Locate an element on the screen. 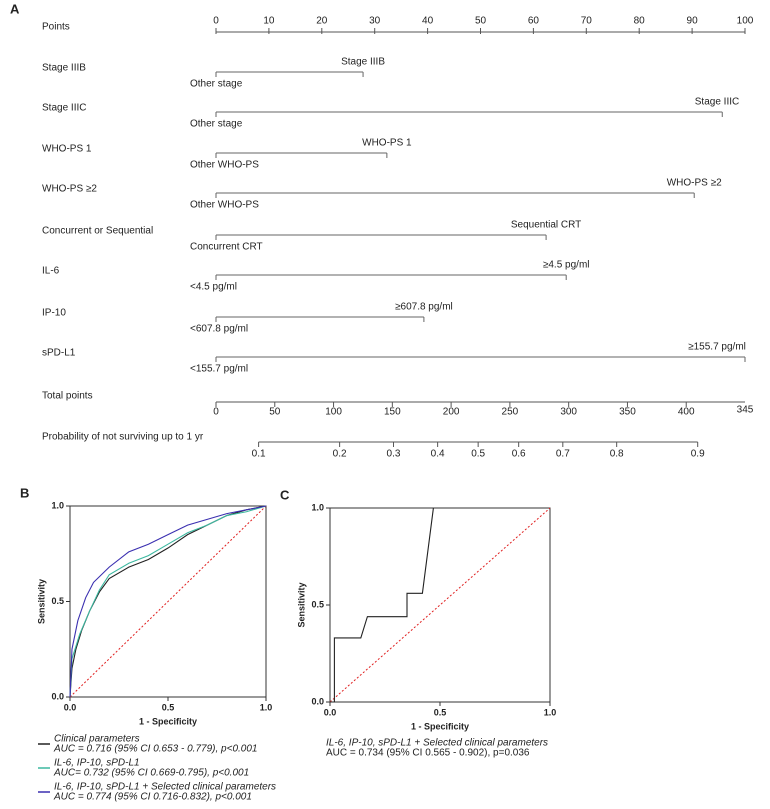  panel-label: A is located at coordinates (15, 8).